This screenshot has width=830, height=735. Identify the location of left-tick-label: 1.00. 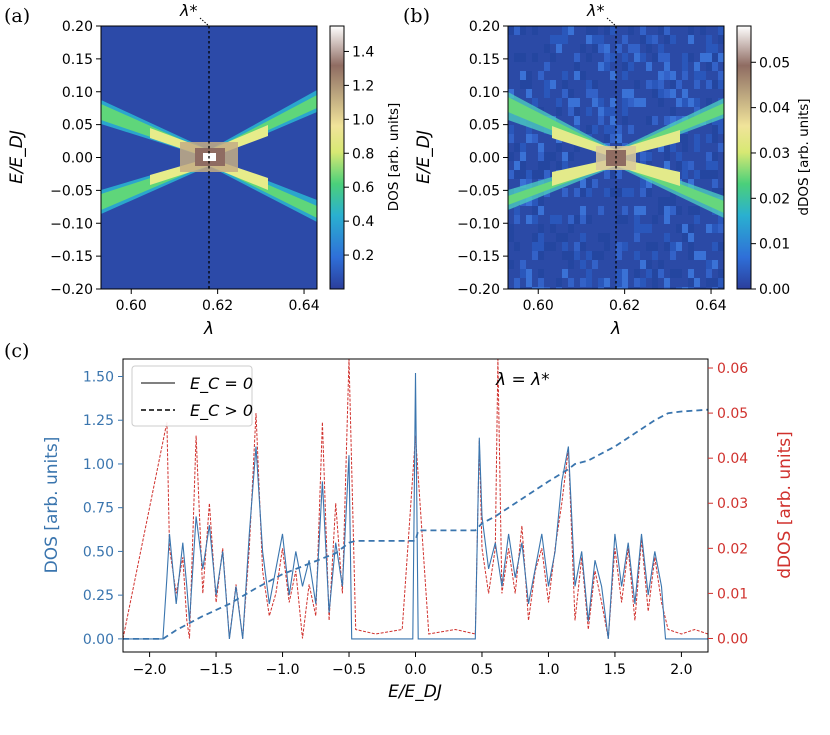
(98, 465).